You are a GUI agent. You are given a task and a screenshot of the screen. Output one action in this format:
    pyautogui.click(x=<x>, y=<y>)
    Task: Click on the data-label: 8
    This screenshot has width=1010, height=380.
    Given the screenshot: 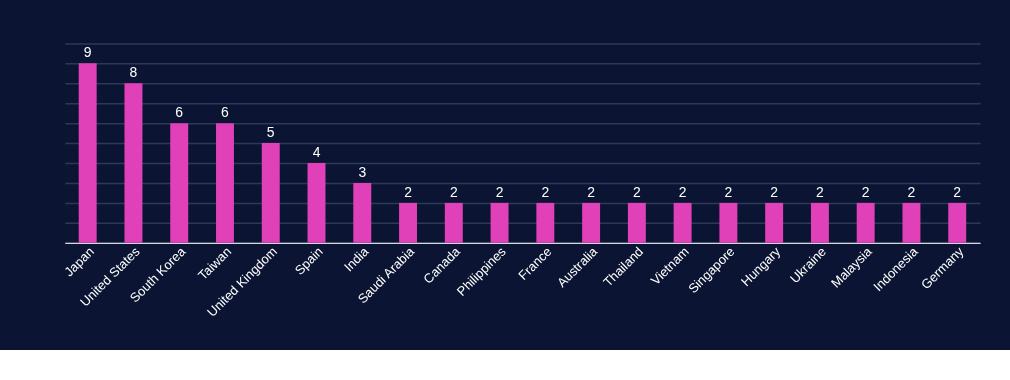 What is the action you would take?
    pyautogui.click(x=133, y=72)
    